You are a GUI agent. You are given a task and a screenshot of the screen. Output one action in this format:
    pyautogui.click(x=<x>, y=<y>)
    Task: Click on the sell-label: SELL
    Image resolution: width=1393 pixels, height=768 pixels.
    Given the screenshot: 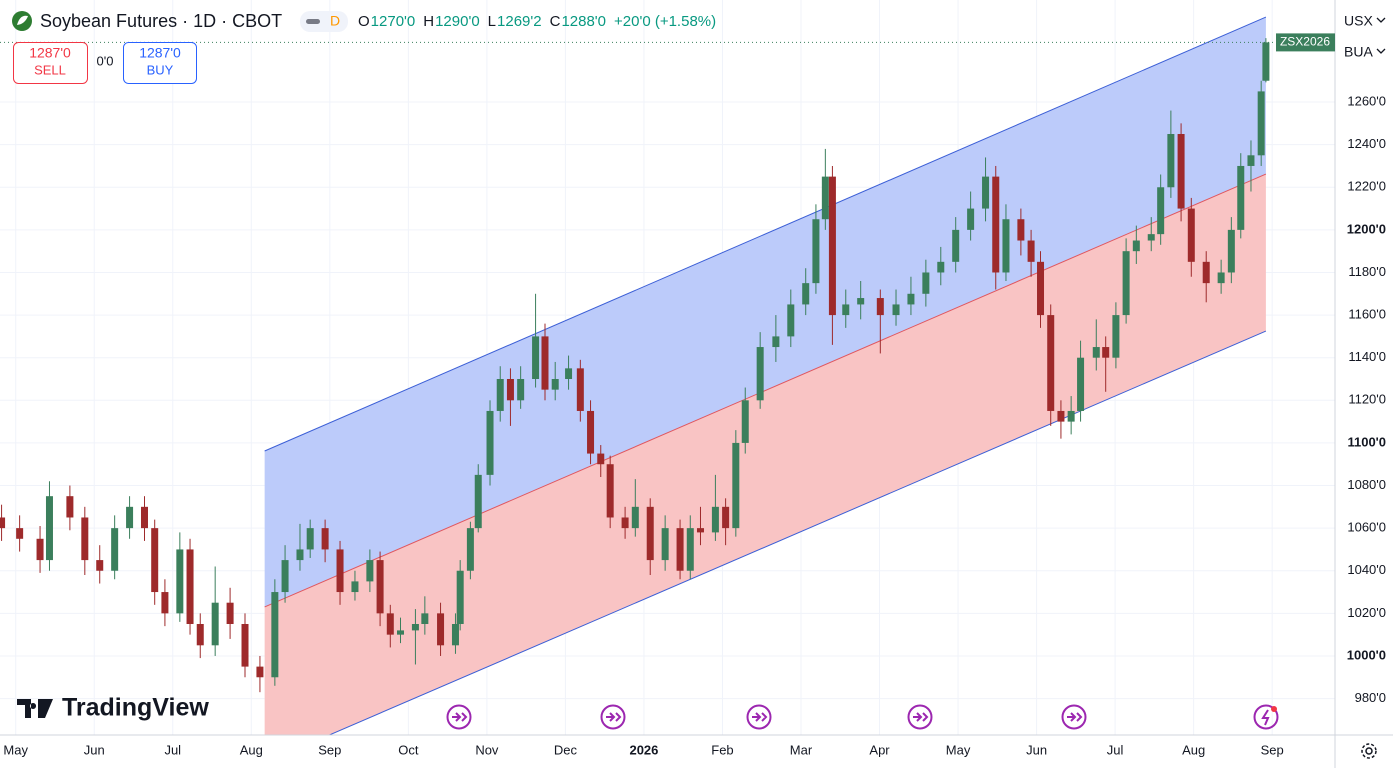 What is the action you would take?
    pyautogui.click(x=50, y=69)
    